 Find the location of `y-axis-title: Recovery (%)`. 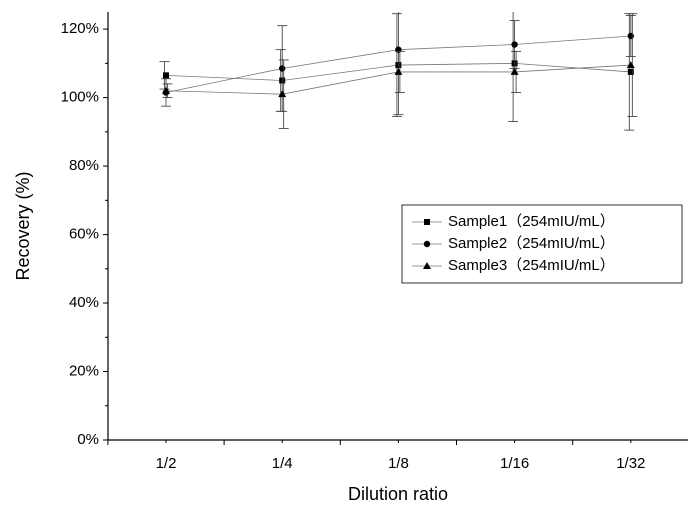

y-axis-title: Recovery (%) is located at coordinates (23, 225).